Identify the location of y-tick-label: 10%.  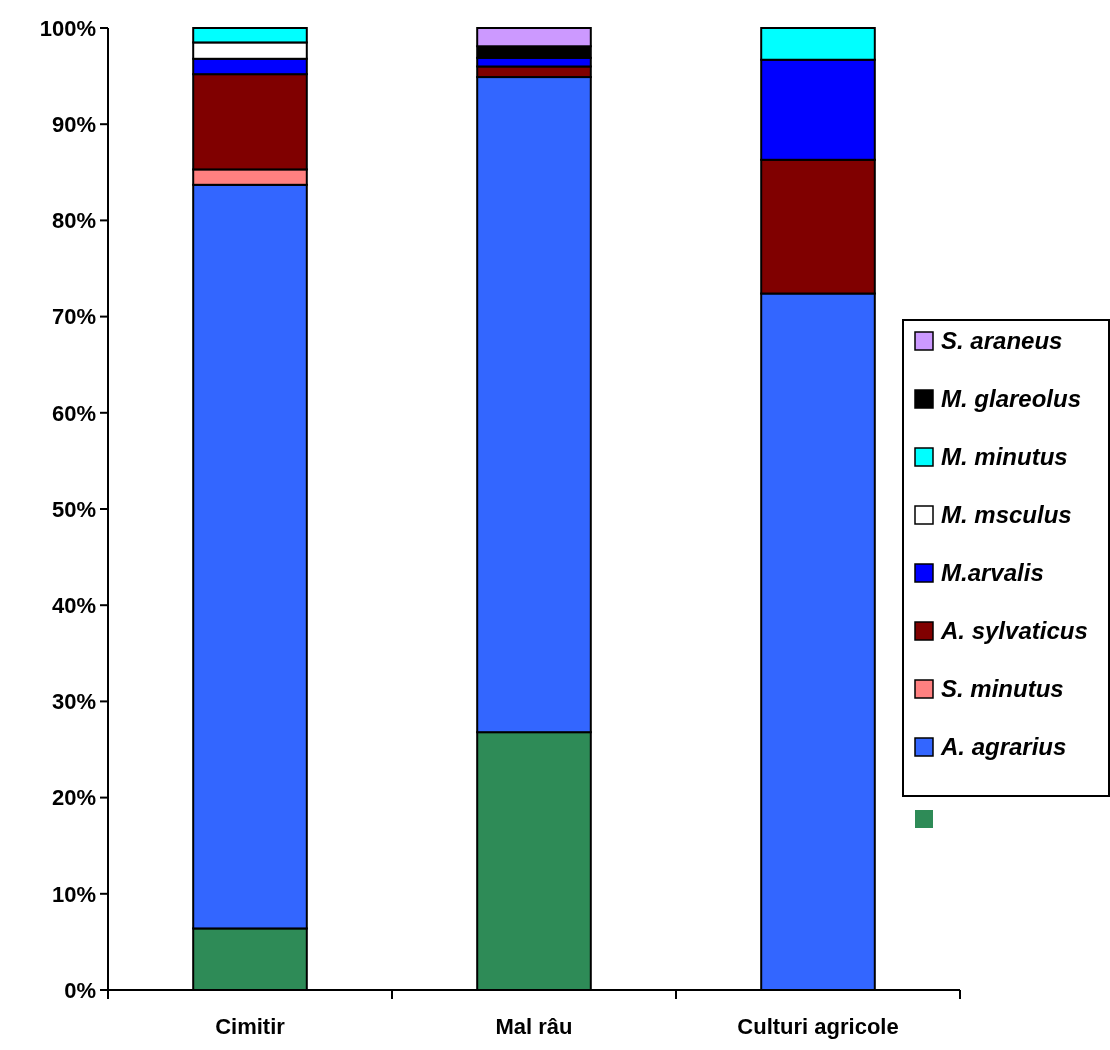
(73, 894).